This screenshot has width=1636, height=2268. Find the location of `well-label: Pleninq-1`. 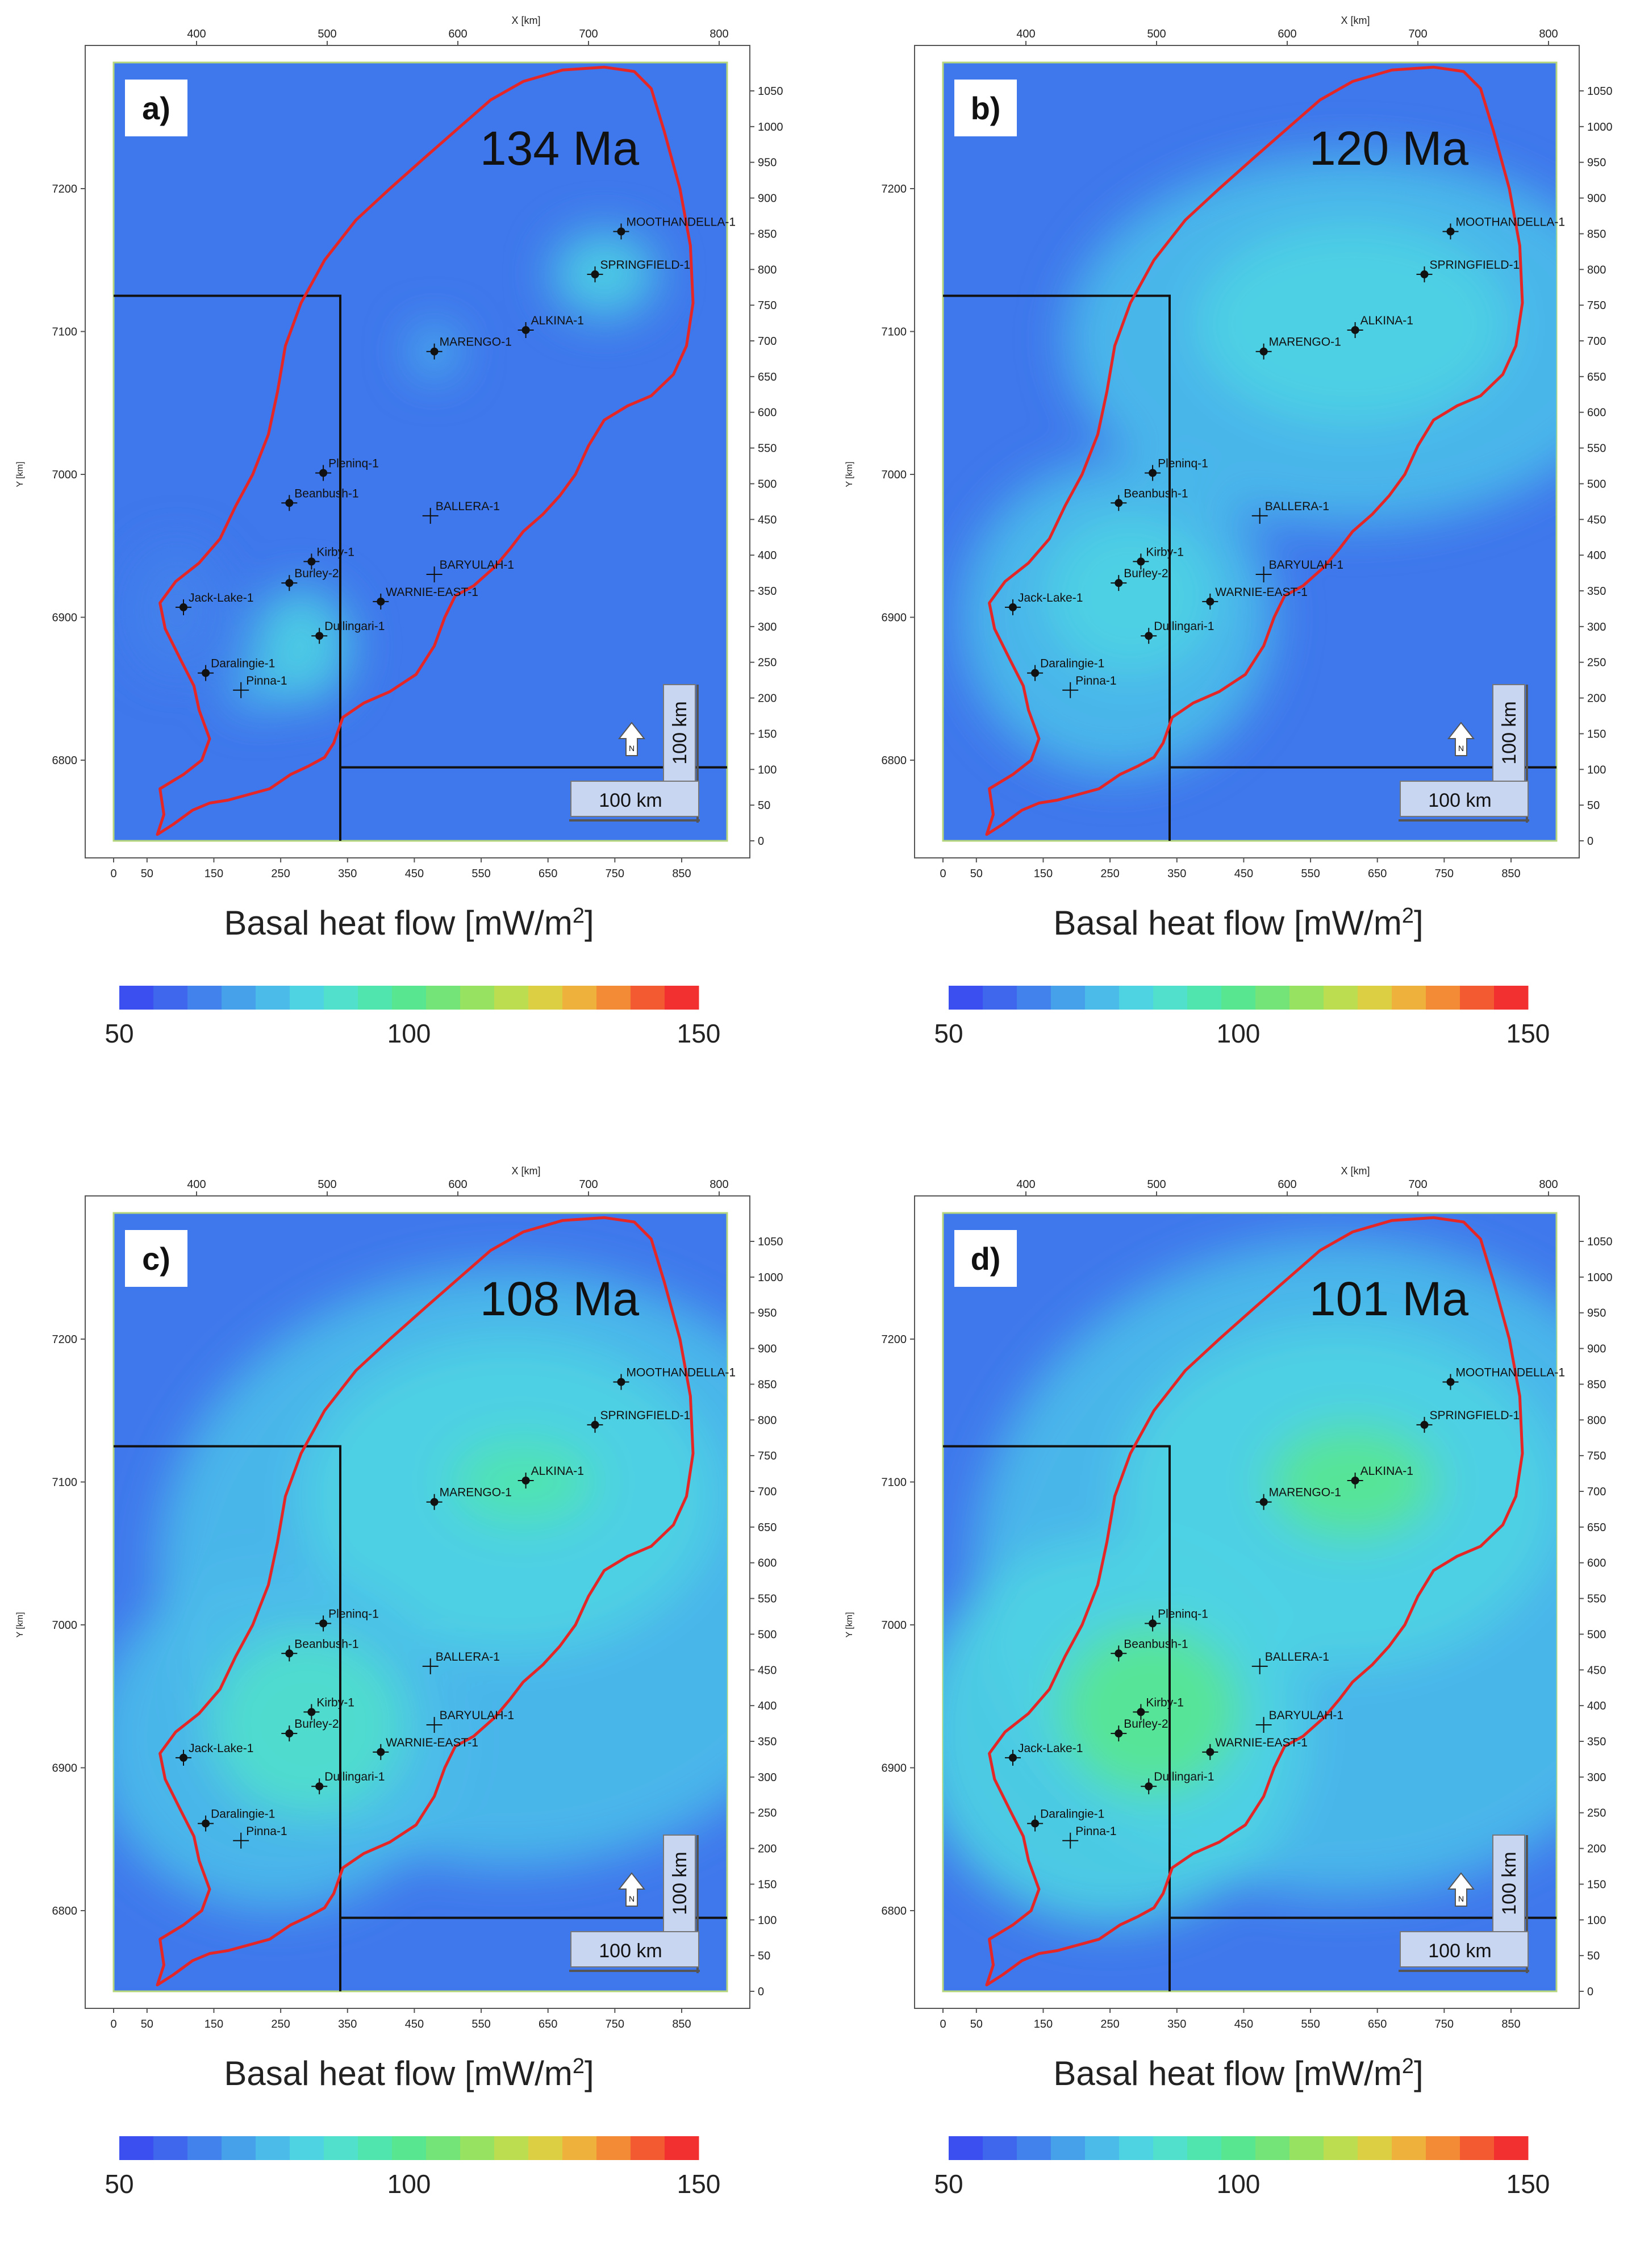

well-label: Pleninq-1 is located at coordinates (353, 1613).